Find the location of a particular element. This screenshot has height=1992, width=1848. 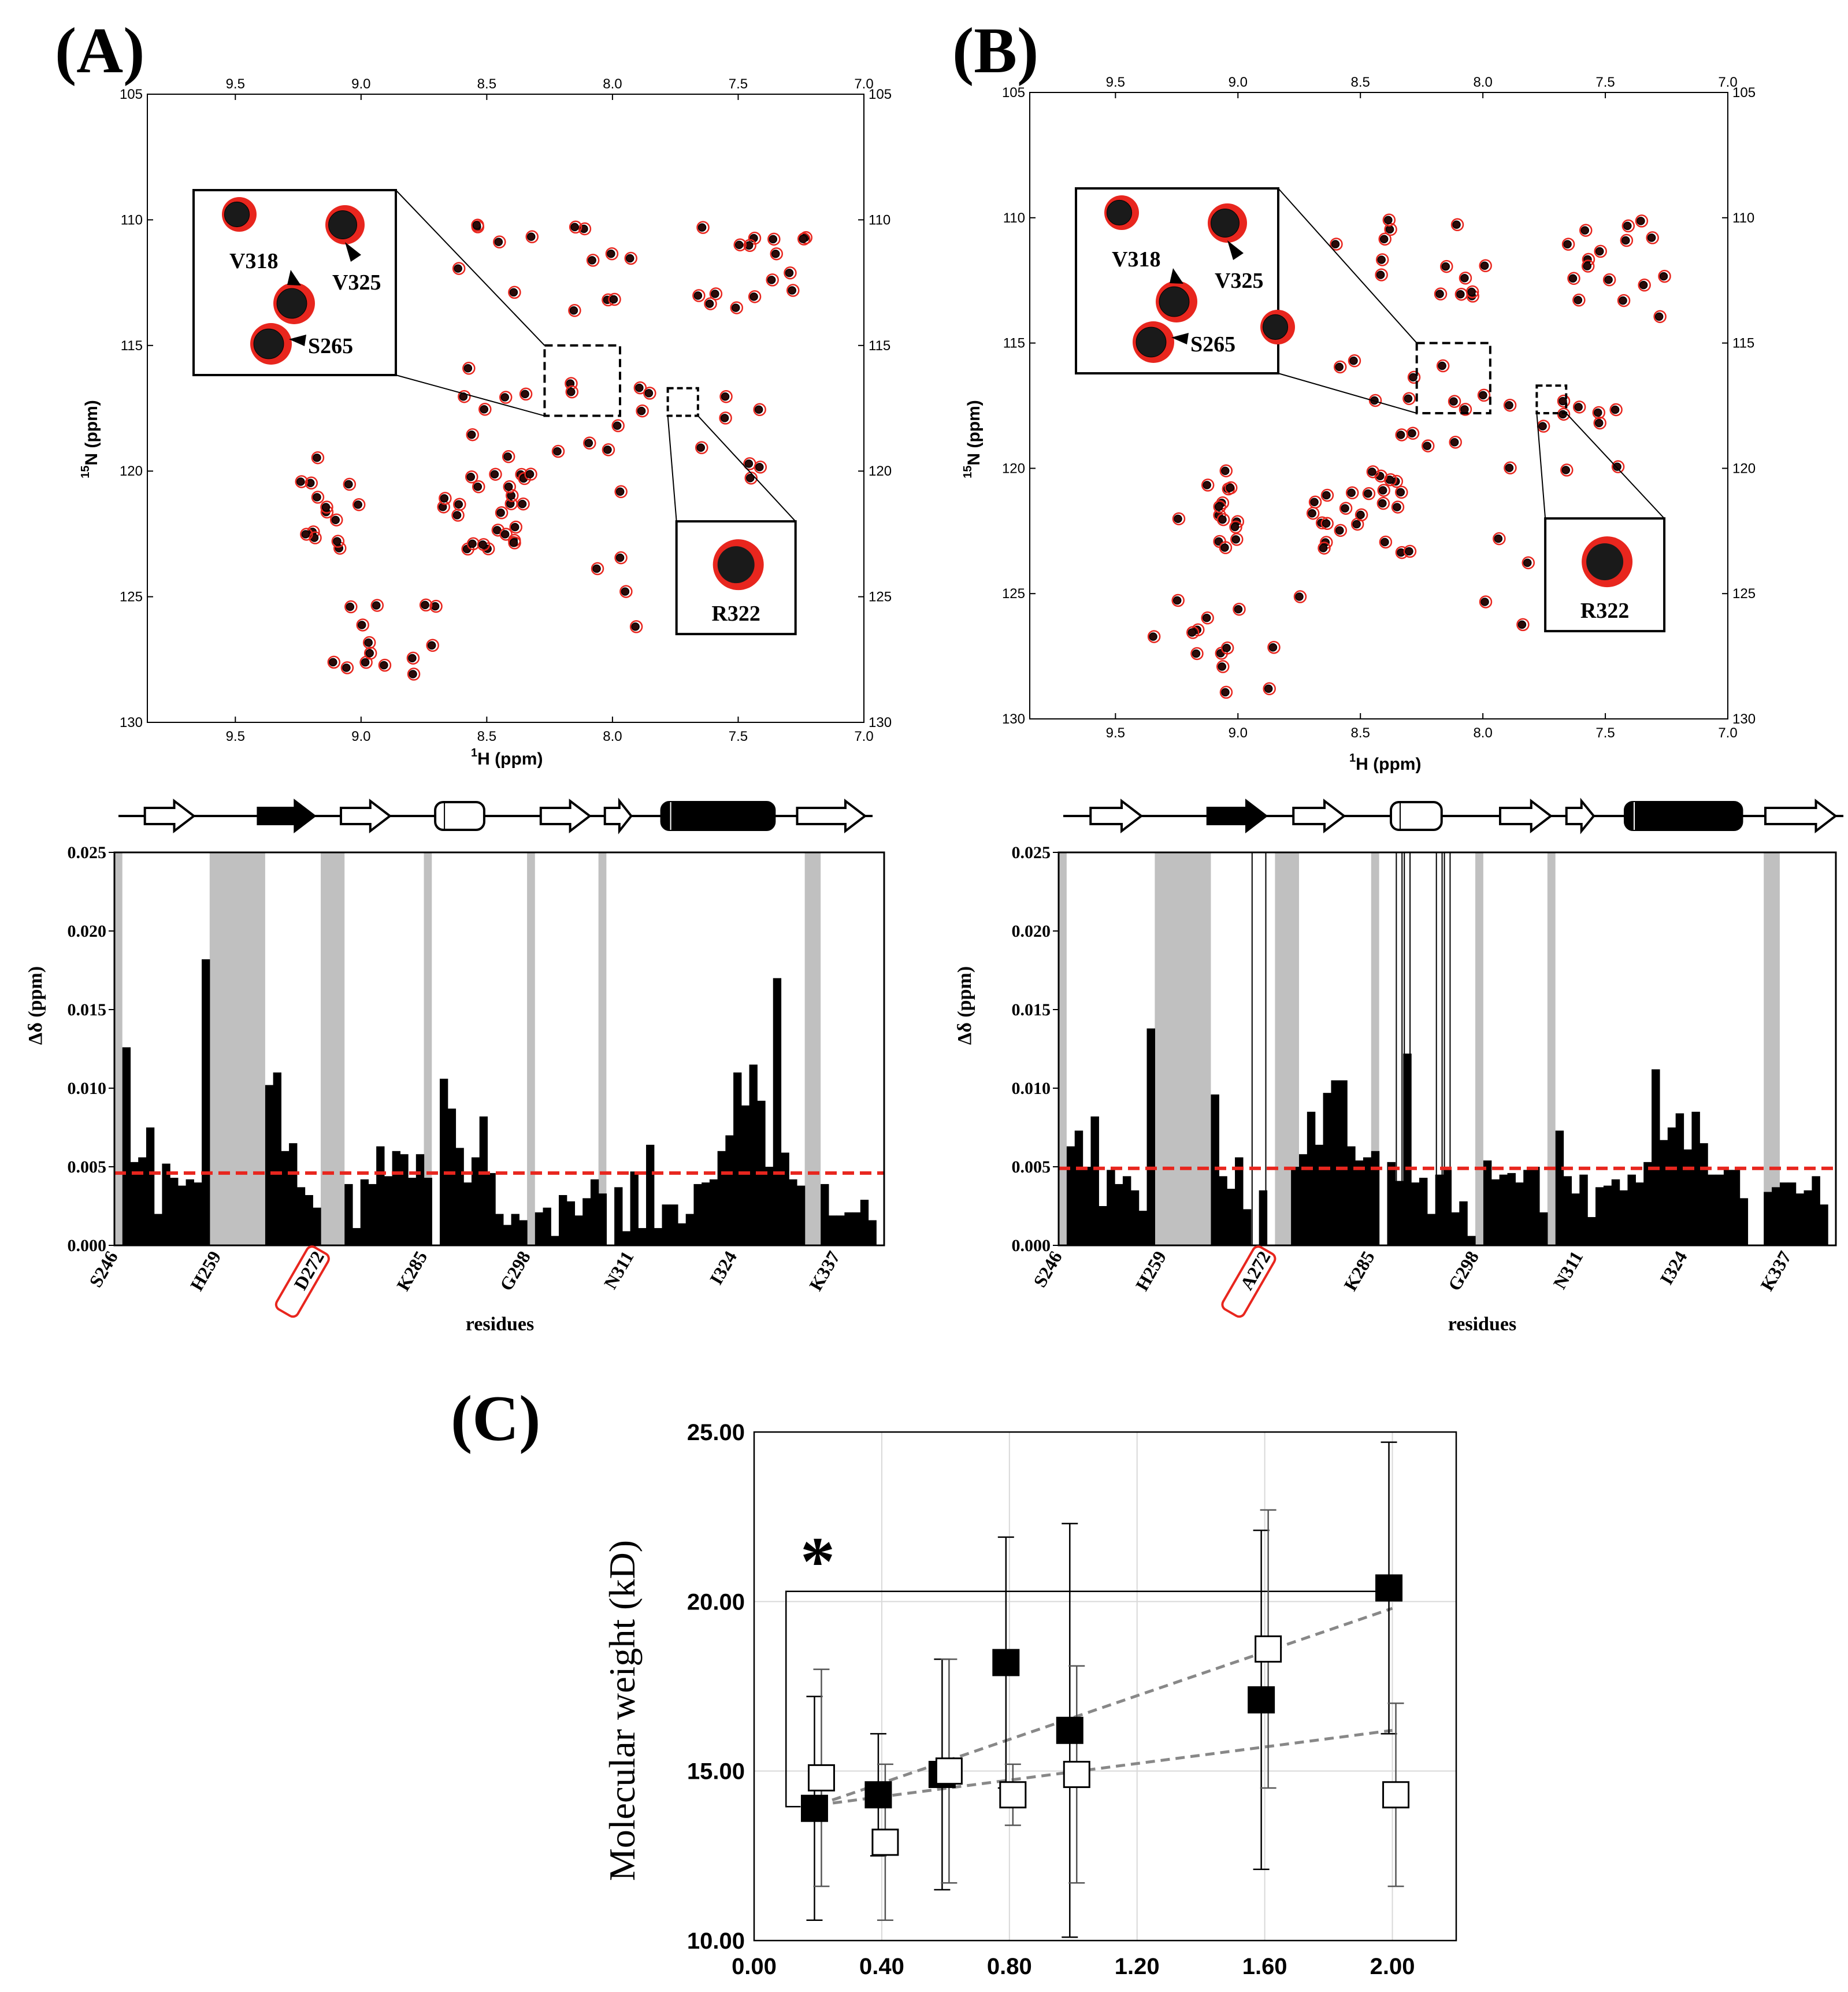

hsqc-top-tick-label: 7.0 is located at coordinates (1727, 82).